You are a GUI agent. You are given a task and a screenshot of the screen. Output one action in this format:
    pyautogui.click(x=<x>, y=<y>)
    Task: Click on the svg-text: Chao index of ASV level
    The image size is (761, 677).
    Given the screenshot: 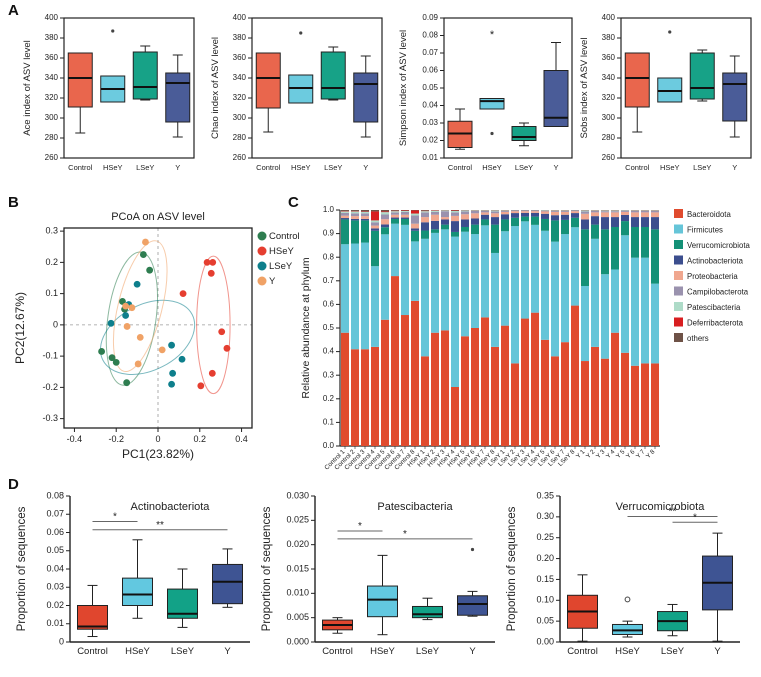 What is the action you would take?
    pyautogui.click(x=215, y=88)
    